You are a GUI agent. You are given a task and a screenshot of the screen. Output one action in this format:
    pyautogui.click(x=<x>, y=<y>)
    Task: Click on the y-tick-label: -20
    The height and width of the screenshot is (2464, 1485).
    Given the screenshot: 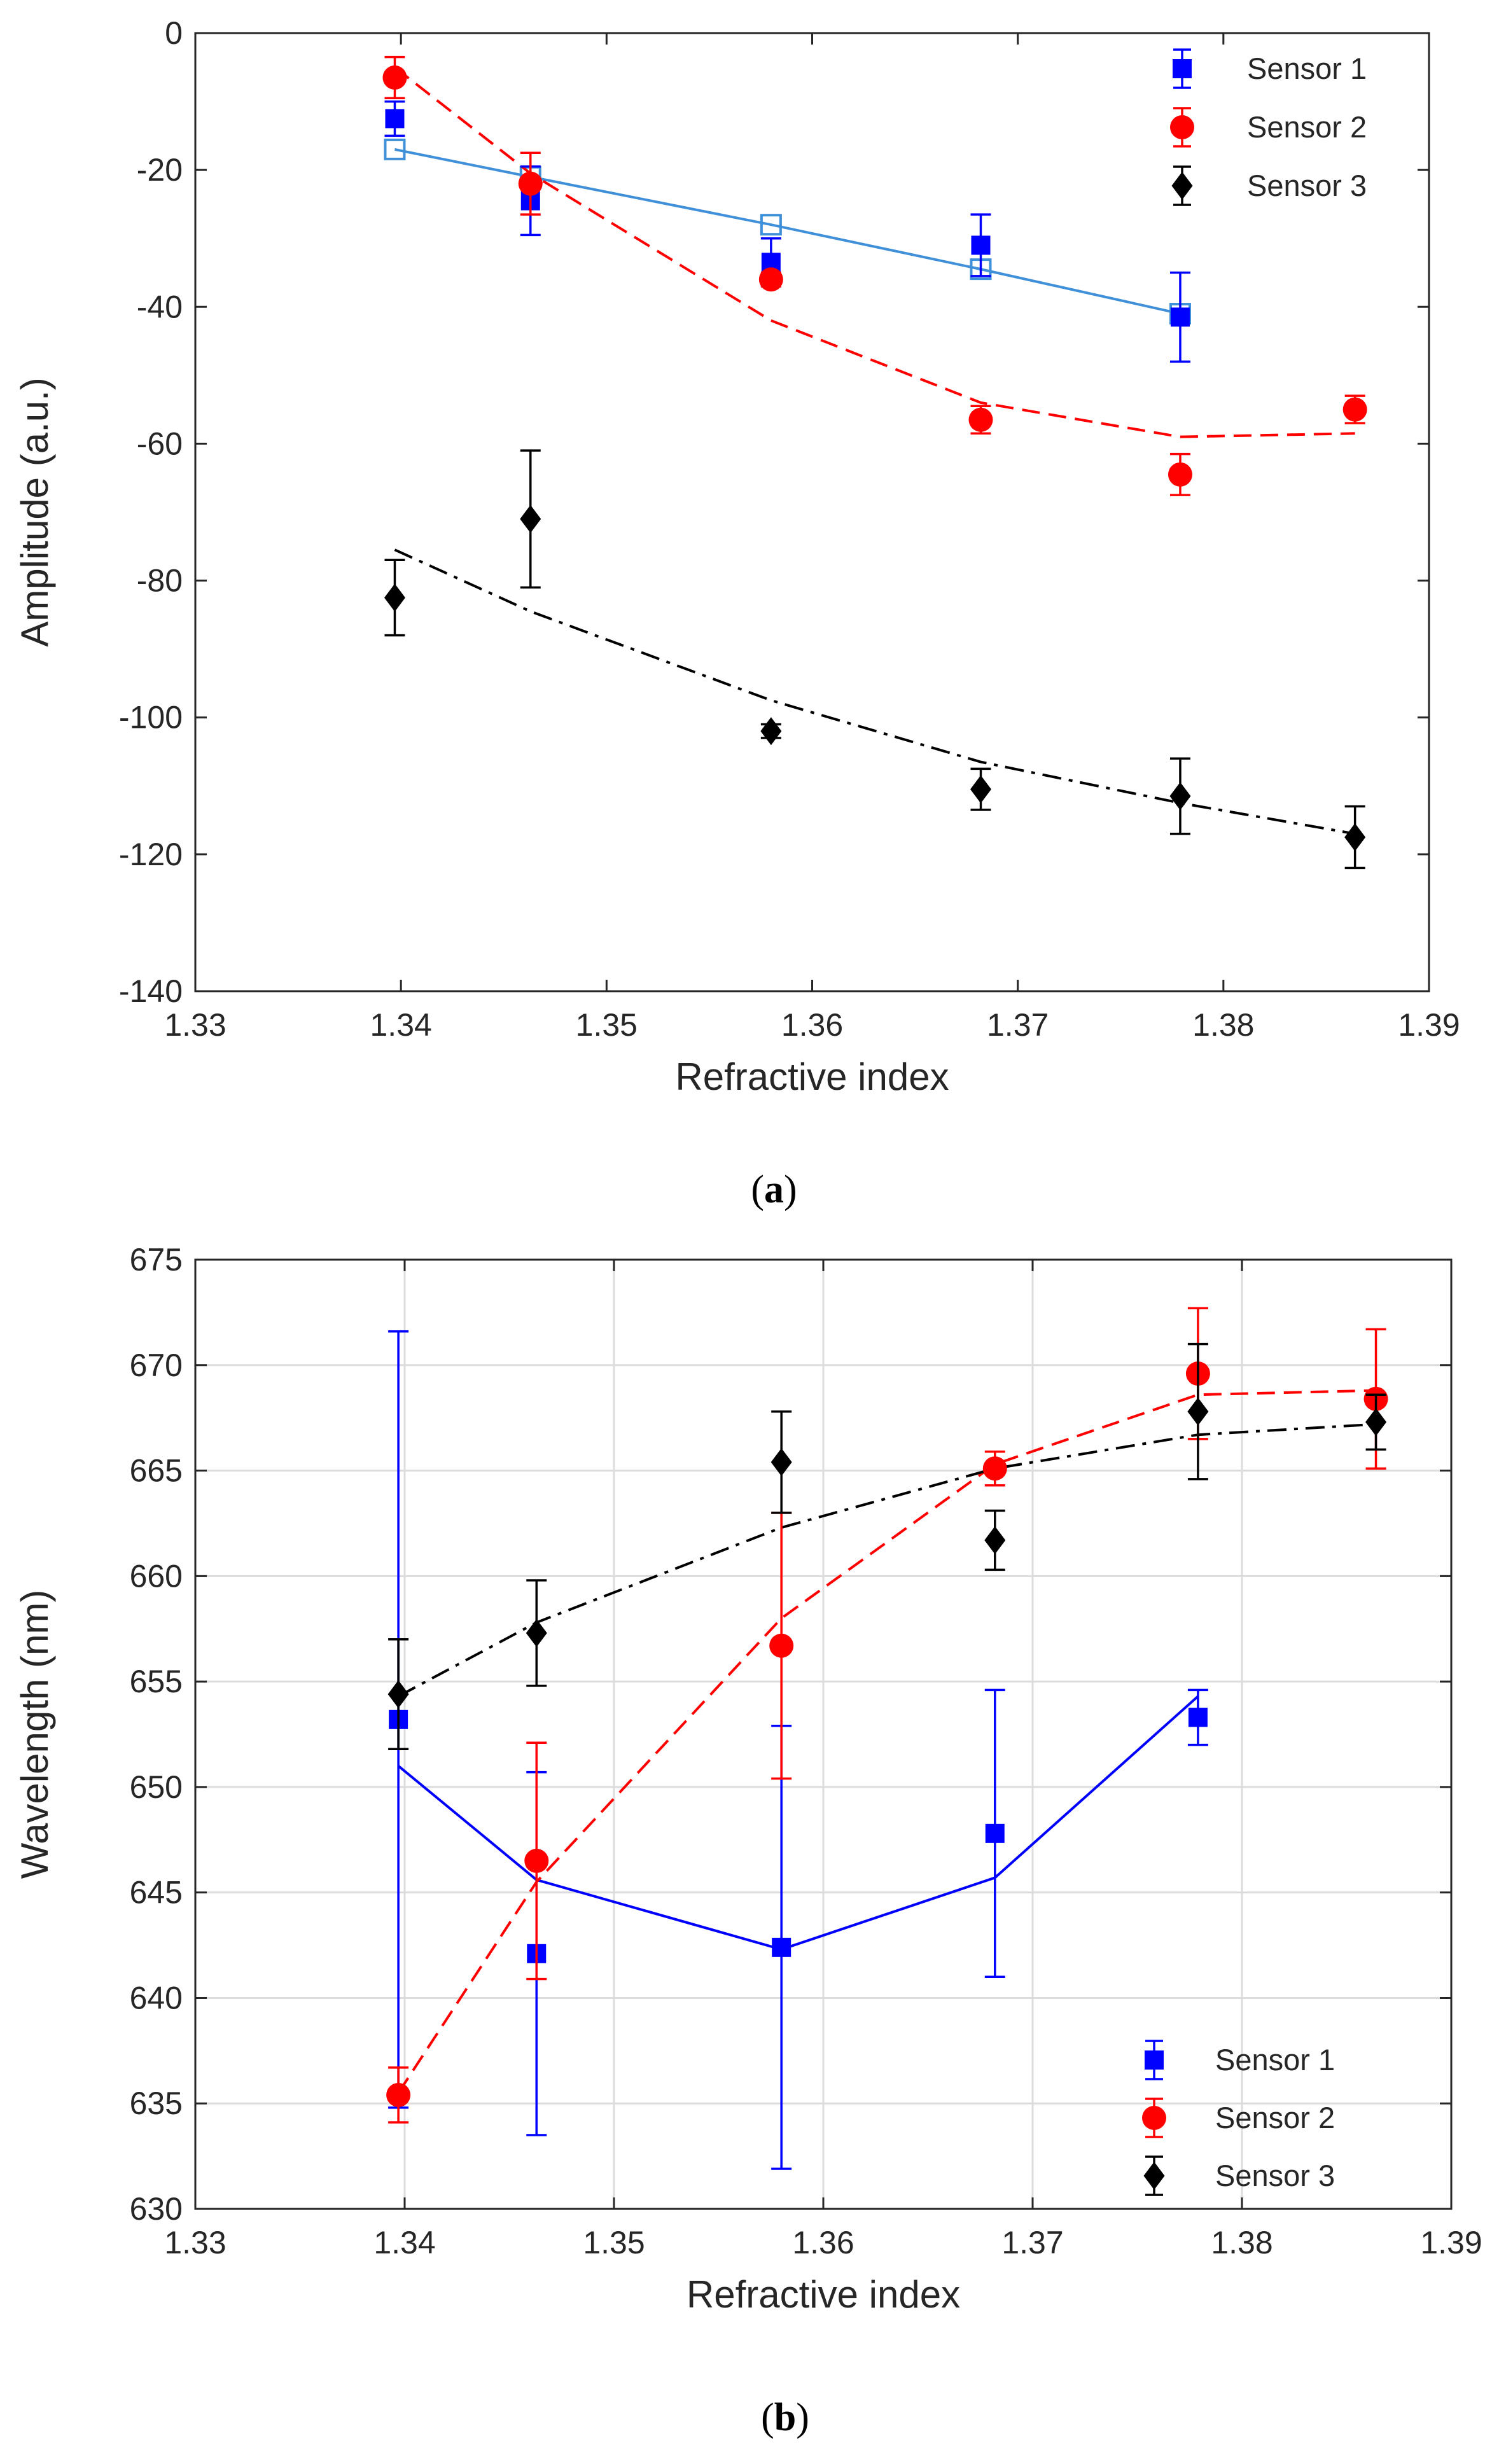 What is the action you would take?
    pyautogui.click(x=160, y=170)
    